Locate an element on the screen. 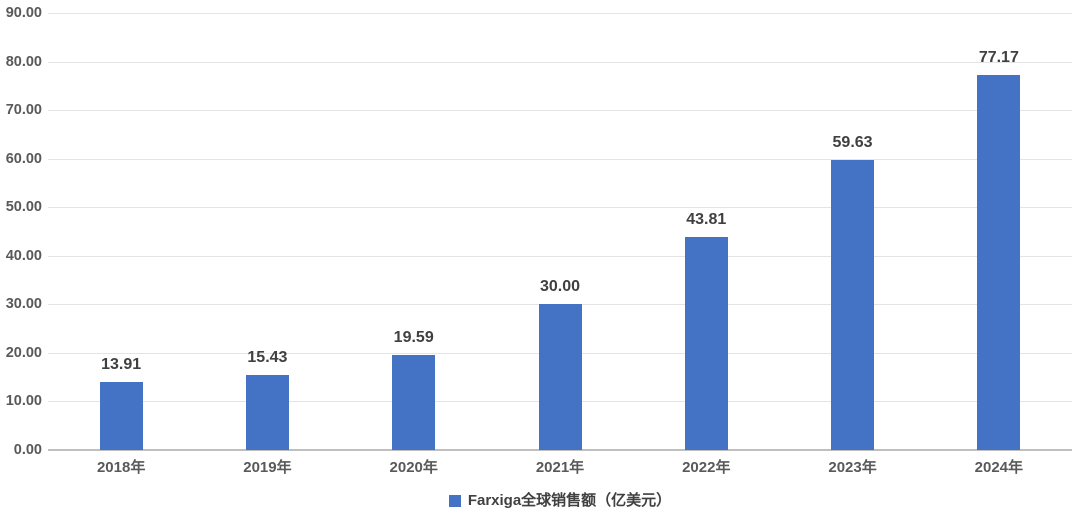  y-tick-label: 10.00 is located at coordinates (23, 401).